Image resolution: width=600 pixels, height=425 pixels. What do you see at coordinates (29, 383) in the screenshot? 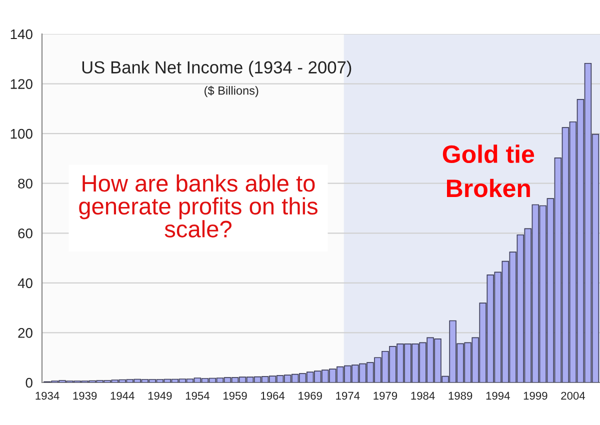
I see `y-tick-label: 0` at bounding box center [29, 383].